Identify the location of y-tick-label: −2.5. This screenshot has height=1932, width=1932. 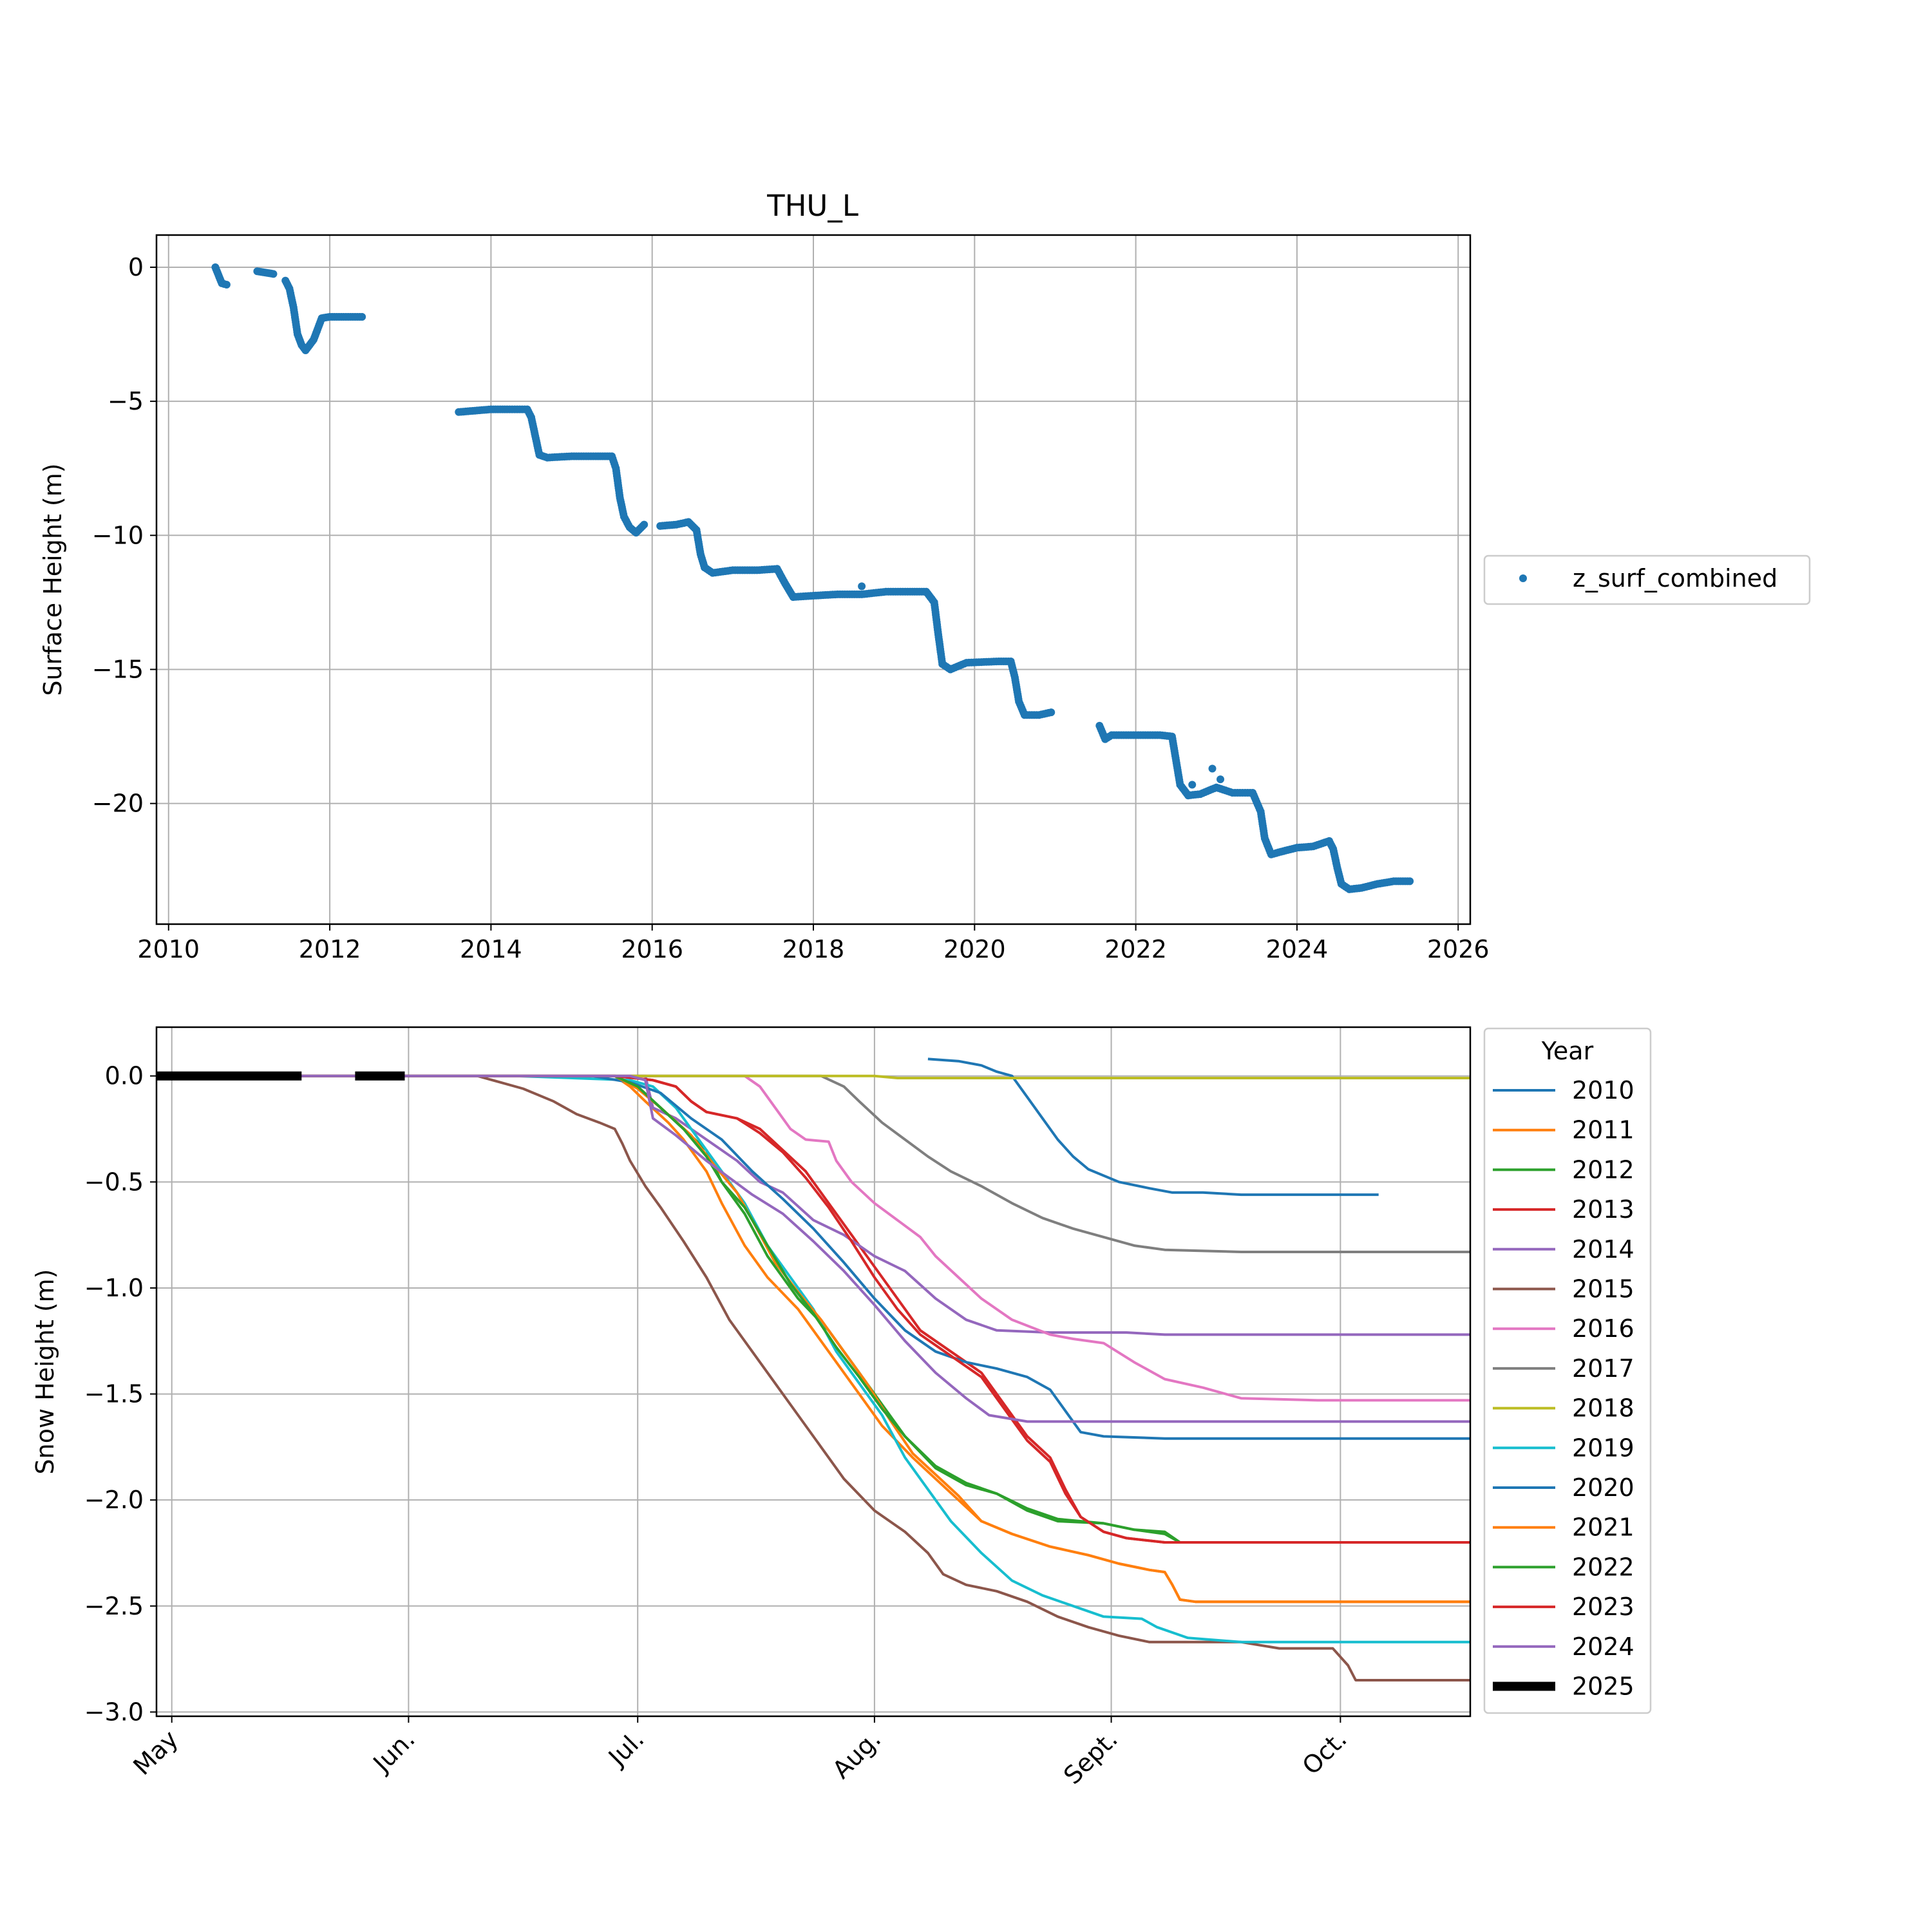
(114, 1606).